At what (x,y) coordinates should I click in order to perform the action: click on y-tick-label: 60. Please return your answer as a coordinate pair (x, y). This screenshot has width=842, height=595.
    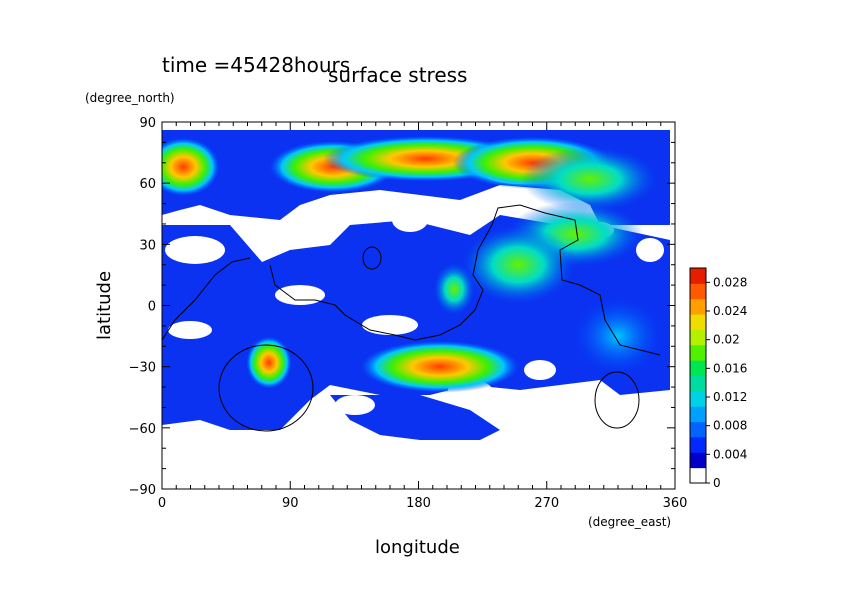
    Looking at the image, I should click on (147, 184).